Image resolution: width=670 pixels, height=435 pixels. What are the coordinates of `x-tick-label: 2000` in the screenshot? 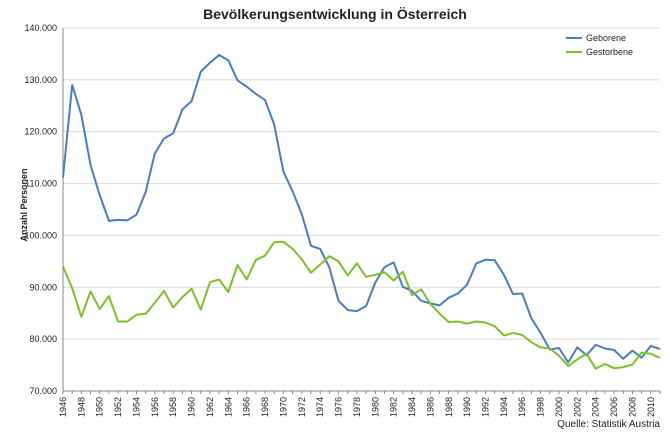 It's located at (559, 407).